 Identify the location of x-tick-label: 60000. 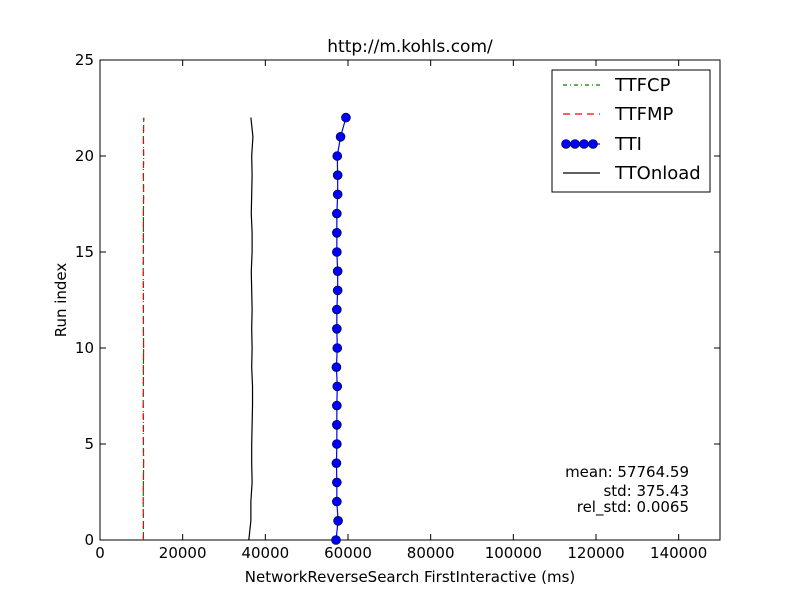
(348, 553).